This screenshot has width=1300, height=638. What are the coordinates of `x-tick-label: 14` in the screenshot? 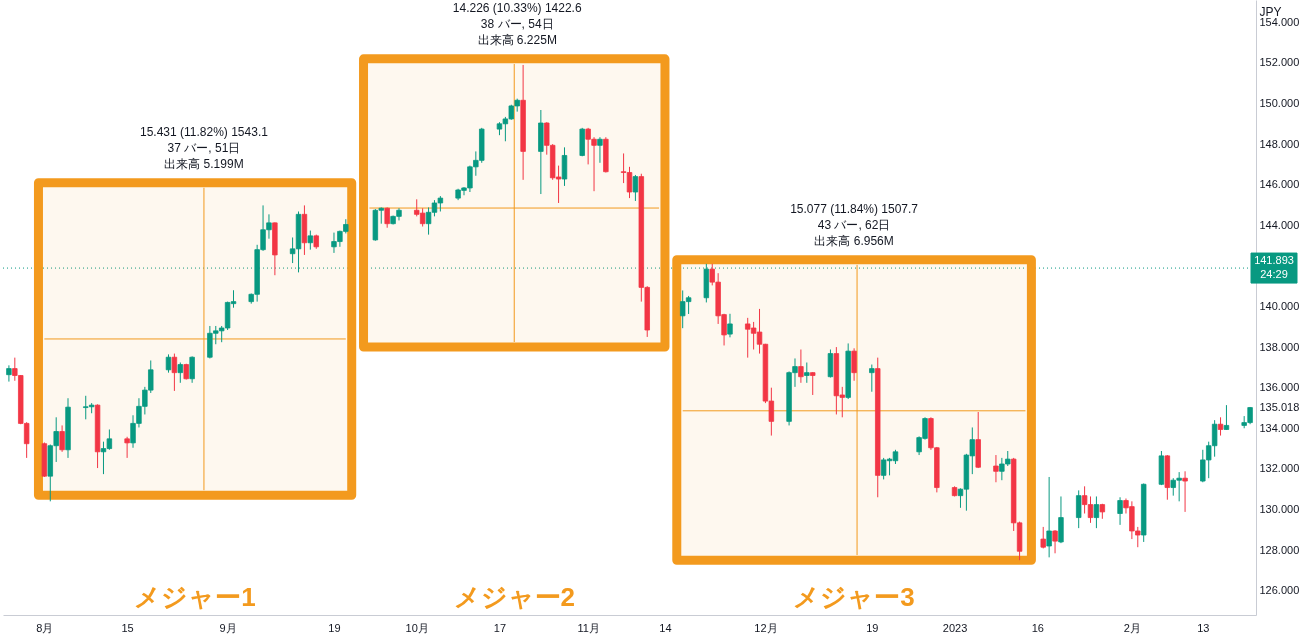 It's located at (665, 627).